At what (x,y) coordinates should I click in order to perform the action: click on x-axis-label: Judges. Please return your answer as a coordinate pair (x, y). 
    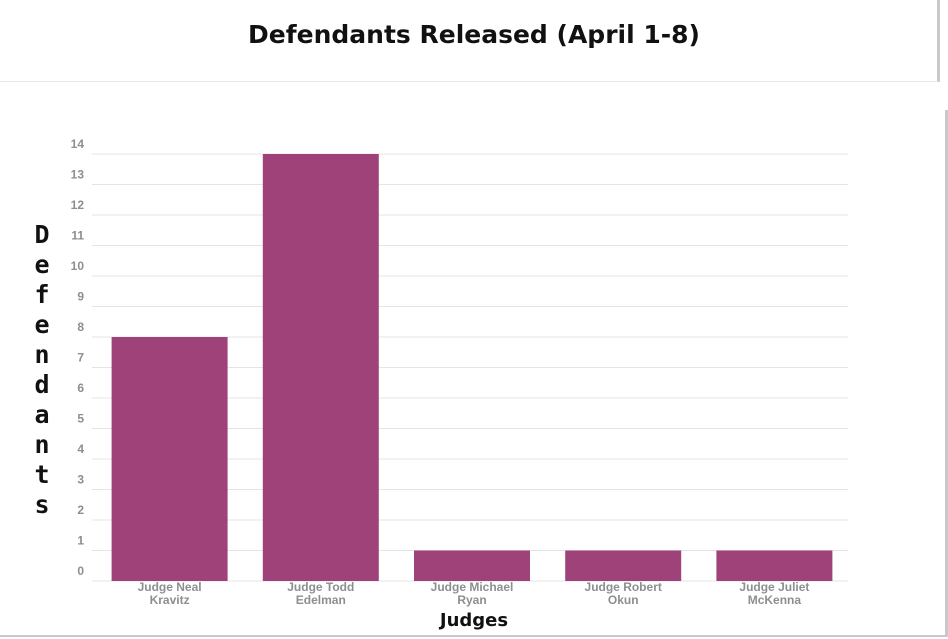
    Looking at the image, I should click on (474, 620).